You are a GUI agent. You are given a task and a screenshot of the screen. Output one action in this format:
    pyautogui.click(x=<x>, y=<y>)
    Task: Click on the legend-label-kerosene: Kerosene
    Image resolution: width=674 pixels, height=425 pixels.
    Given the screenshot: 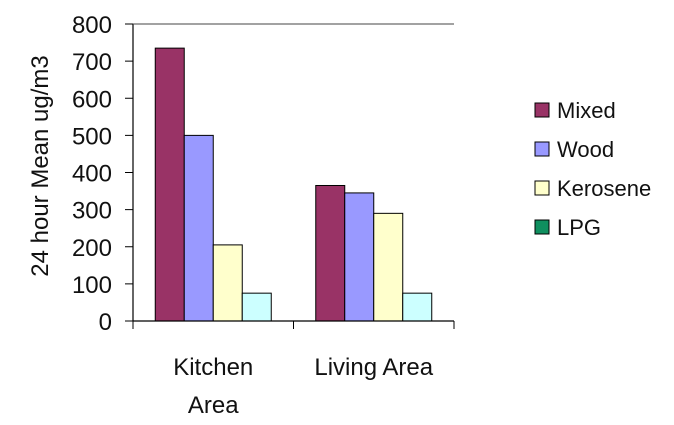 What is the action you would take?
    pyautogui.click(x=604, y=188)
    